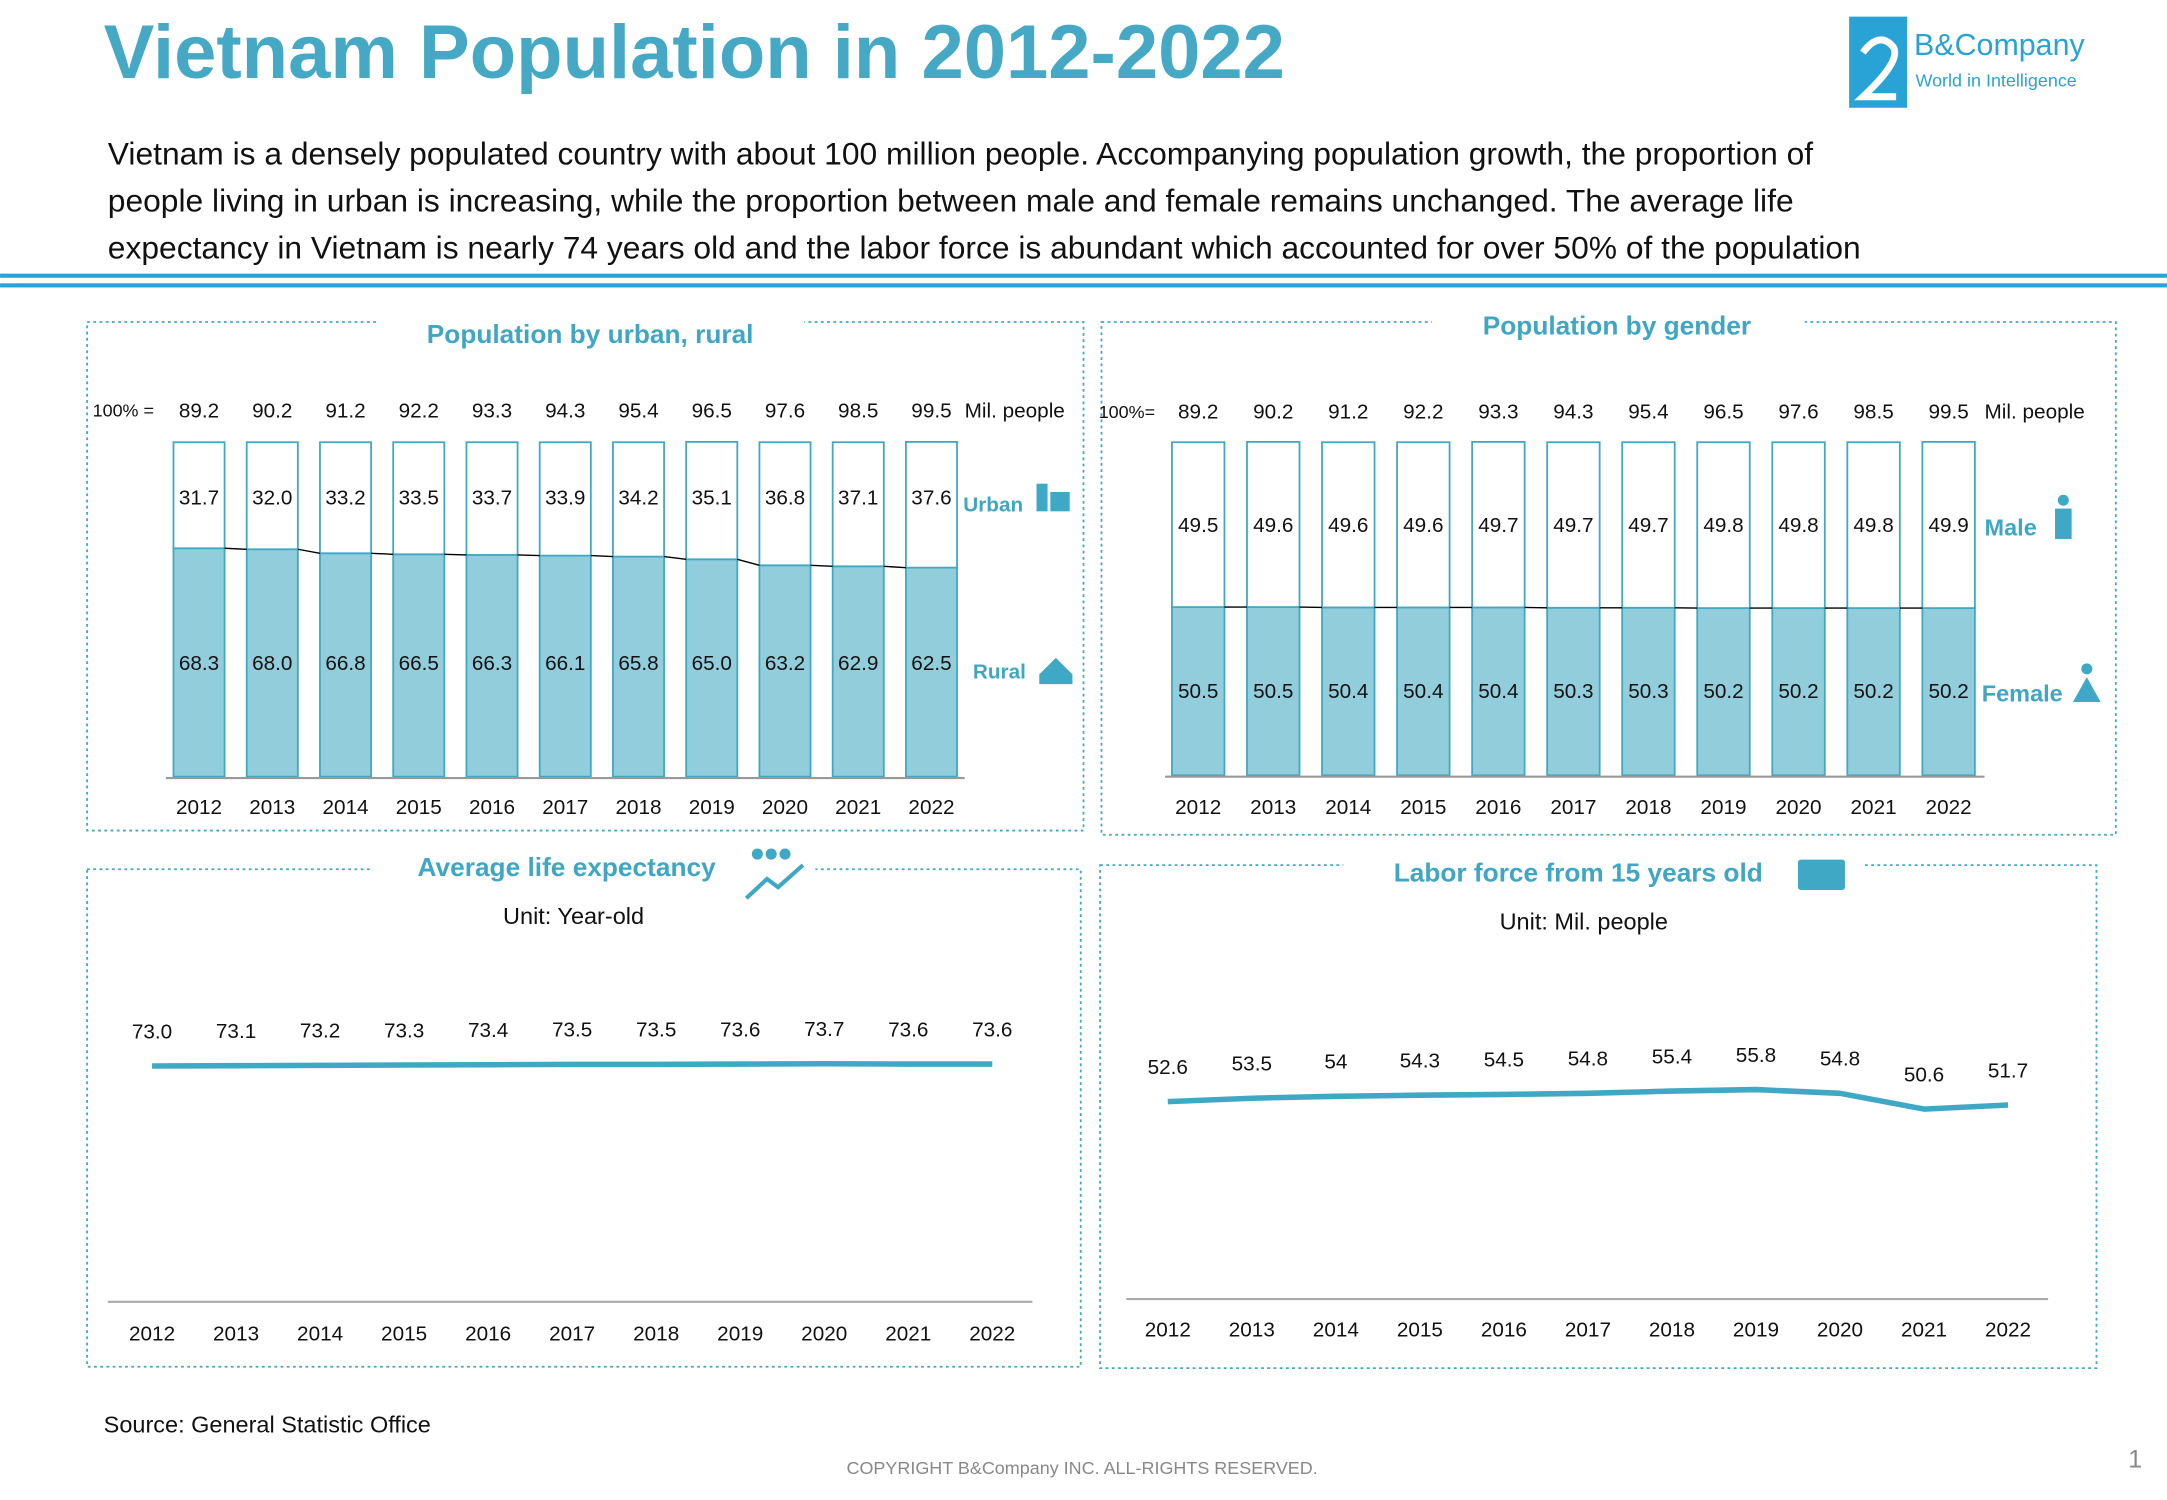 The image size is (2167, 1500). I want to click on total-label: 97.6, so click(785, 410).